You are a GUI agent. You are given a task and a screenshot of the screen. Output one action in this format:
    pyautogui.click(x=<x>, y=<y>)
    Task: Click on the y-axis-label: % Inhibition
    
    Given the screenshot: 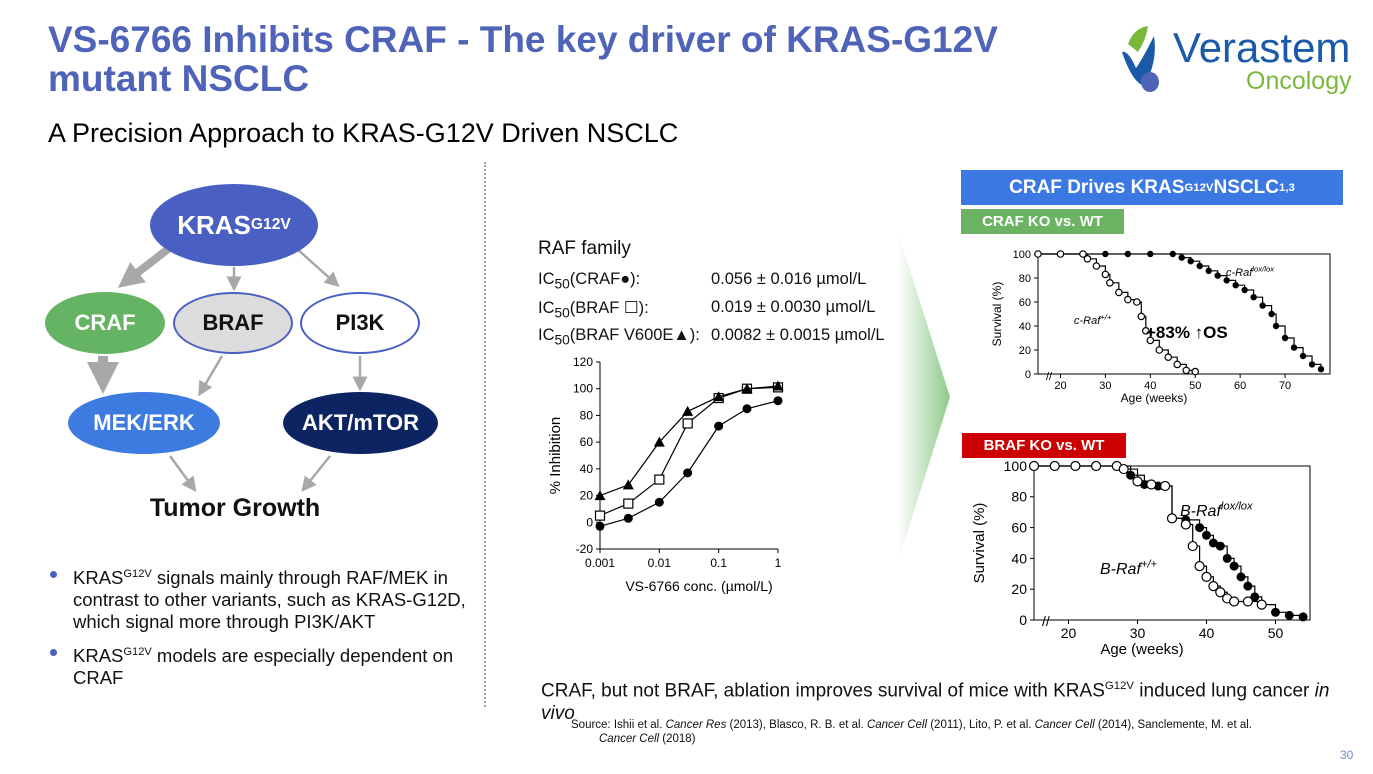 What is the action you would take?
    pyautogui.click(x=555, y=456)
    